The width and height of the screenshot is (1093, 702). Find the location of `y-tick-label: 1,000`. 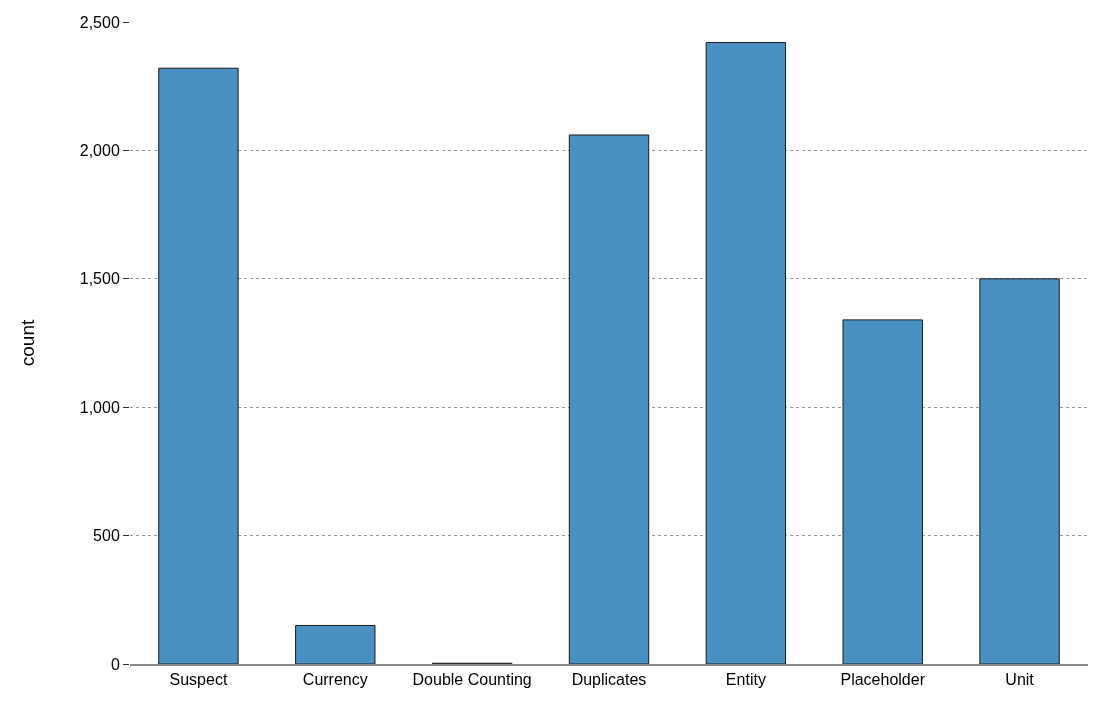

y-tick-label: 1,000 is located at coordinates (99, 407).